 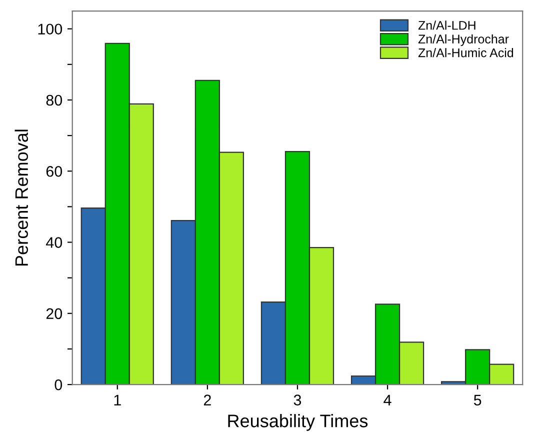 I want to click on x-tick-label: 1, so click(x=117, y=400).